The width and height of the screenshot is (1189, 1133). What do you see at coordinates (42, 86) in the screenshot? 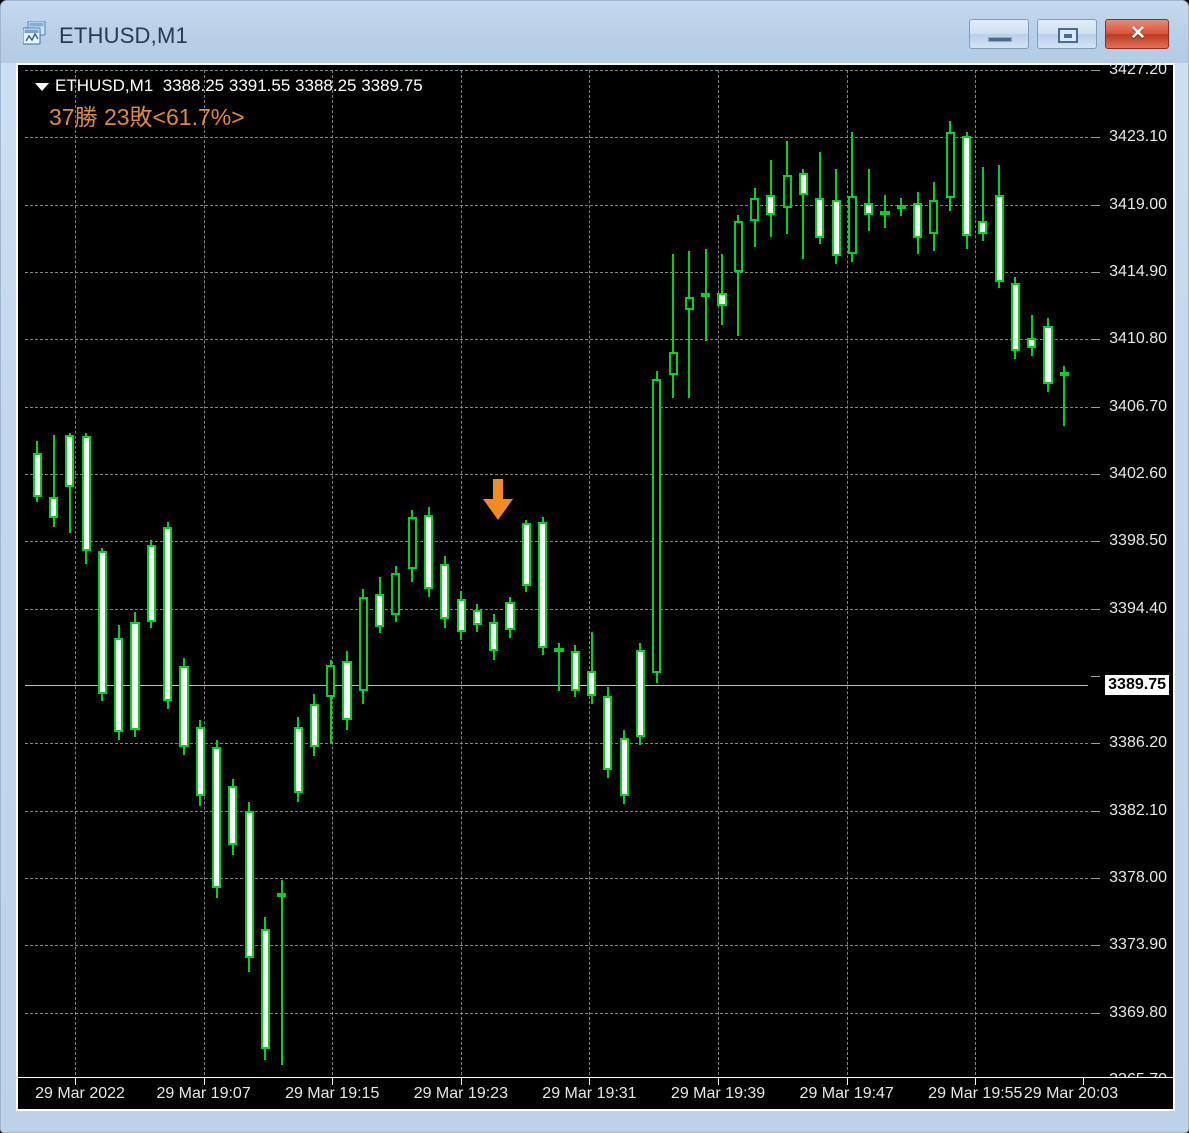
I see `chevron-down-icon` at bounding box center [42, 86].